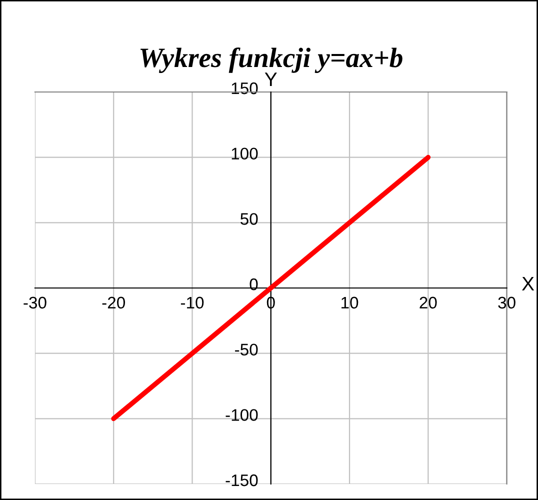  What do you see at coordinates (270, 79) in the screenshot?
I see `y-axis-title: Y` at bounding box center [270, 79].